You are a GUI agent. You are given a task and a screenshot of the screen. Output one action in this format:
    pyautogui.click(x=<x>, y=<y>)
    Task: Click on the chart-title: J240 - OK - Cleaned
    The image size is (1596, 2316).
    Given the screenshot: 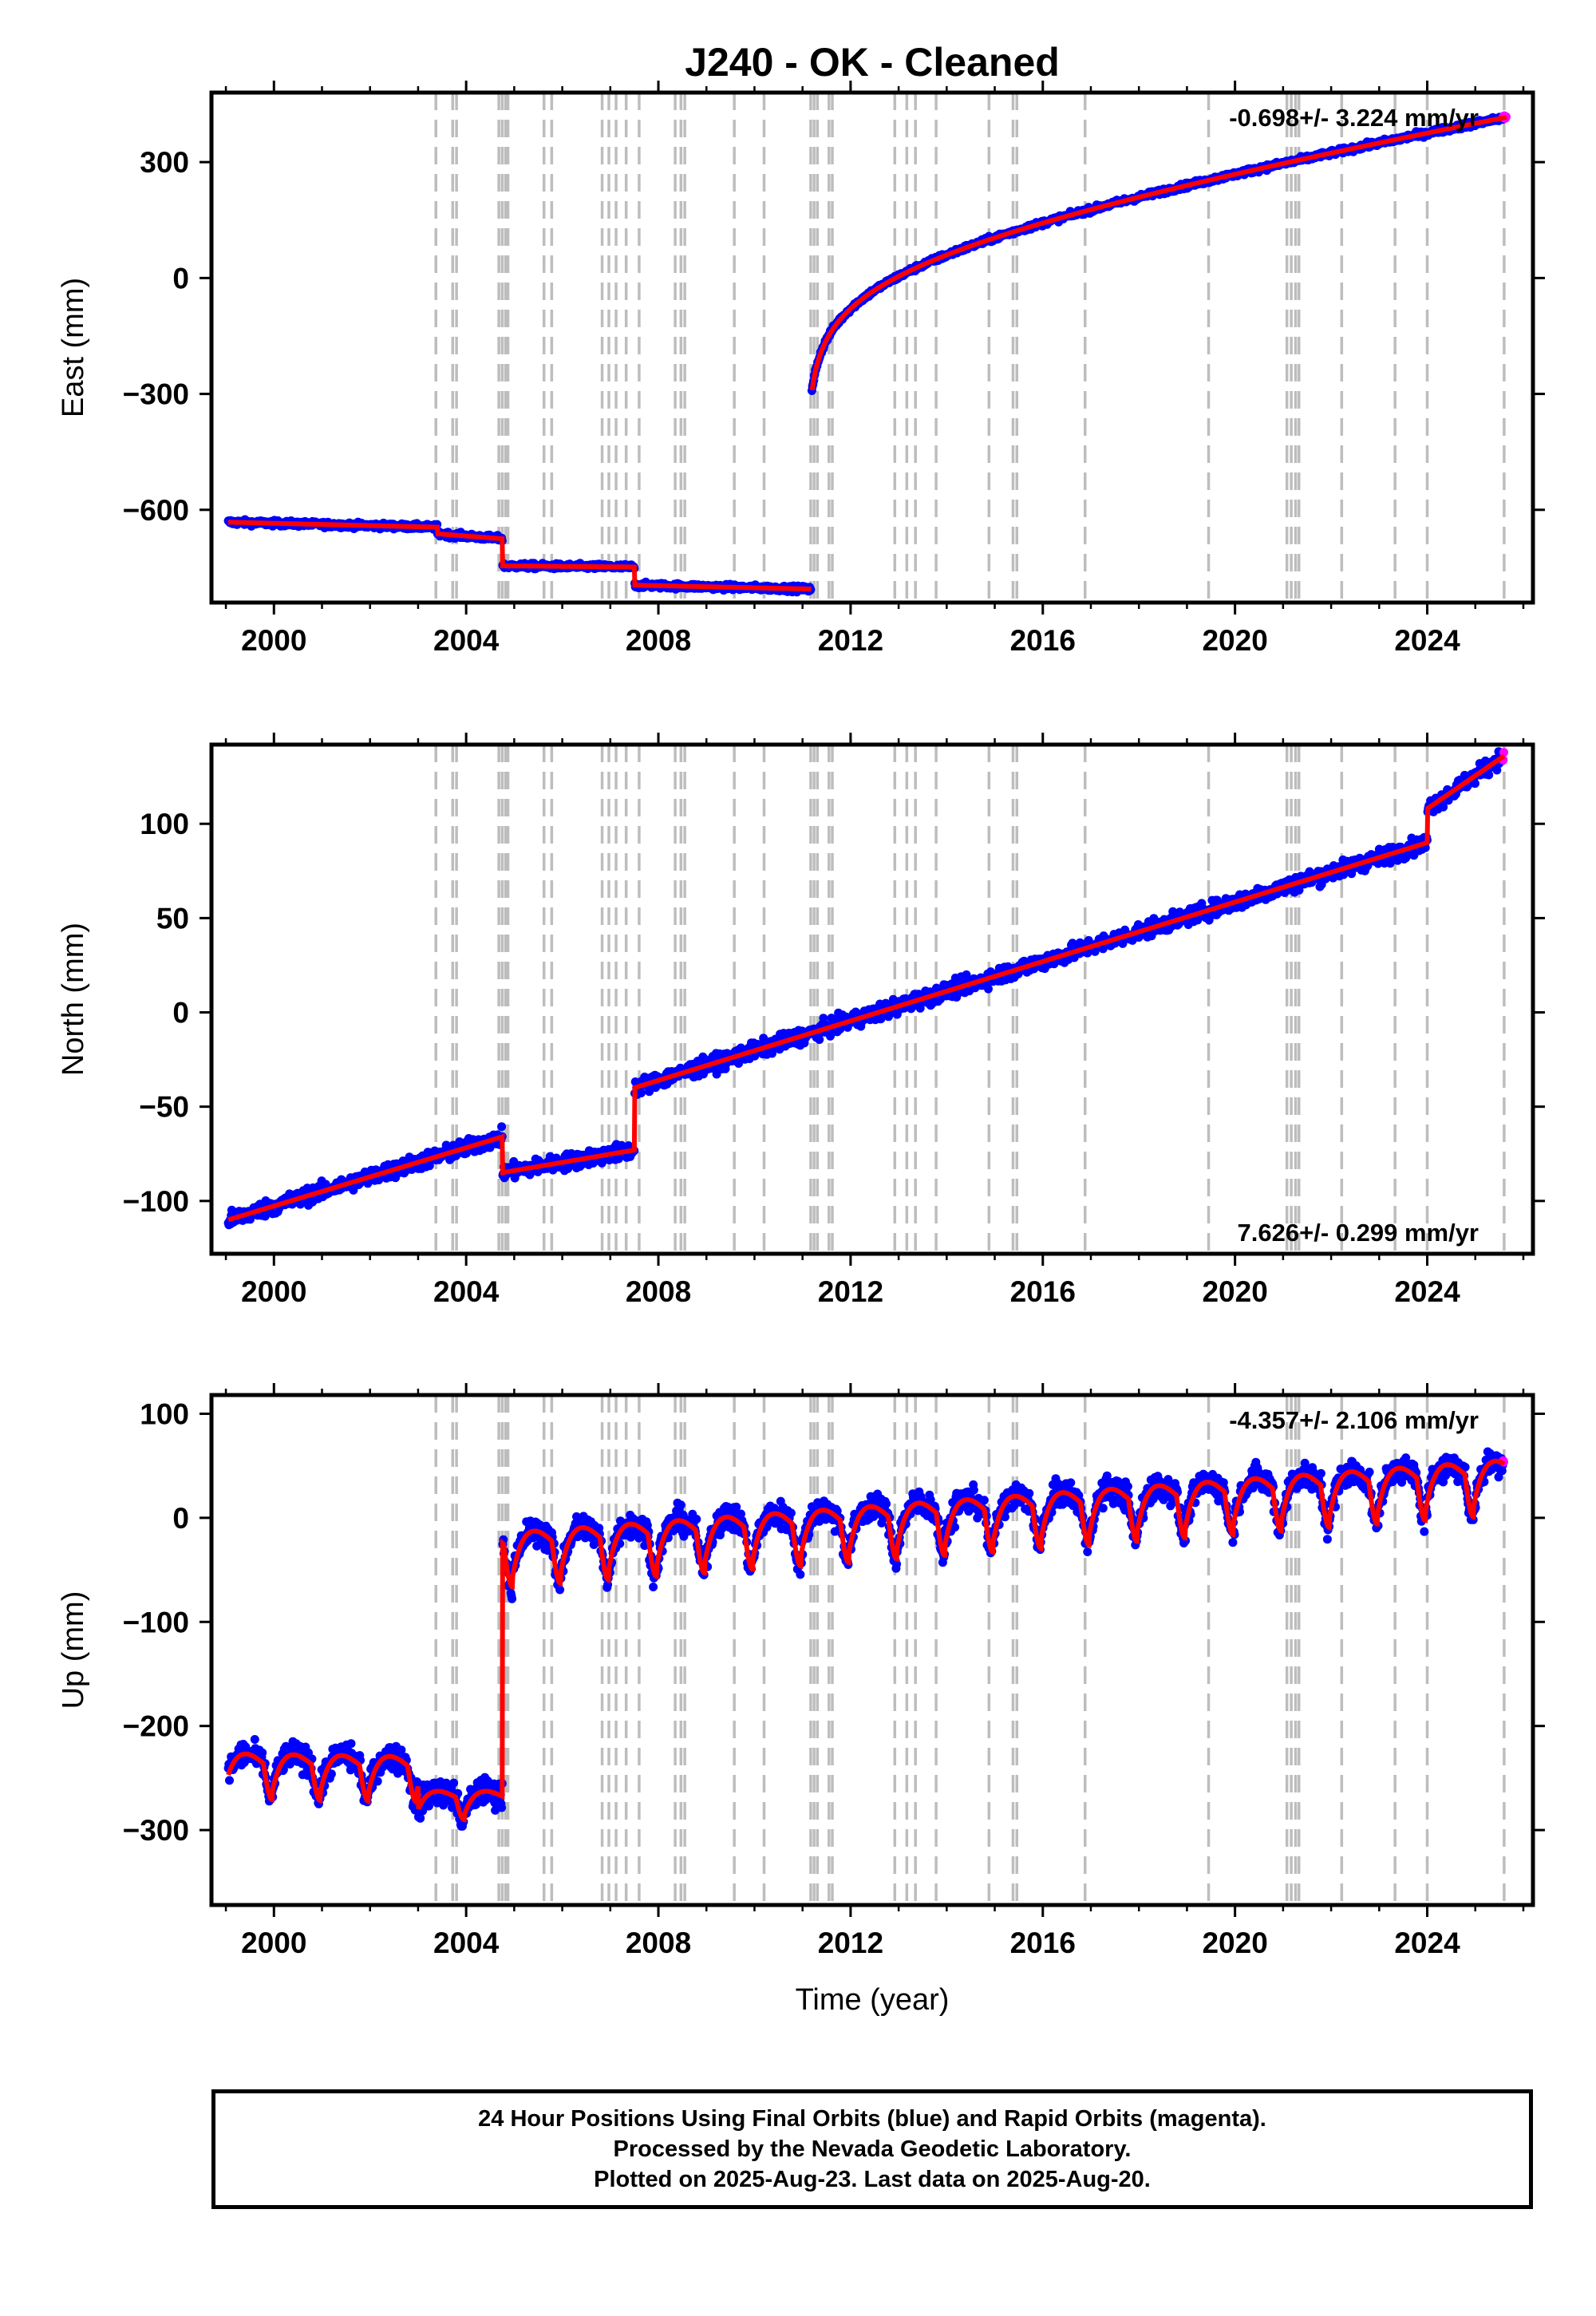 What is the action you would take?
    pyautogui.click(x=873, y=62)
    